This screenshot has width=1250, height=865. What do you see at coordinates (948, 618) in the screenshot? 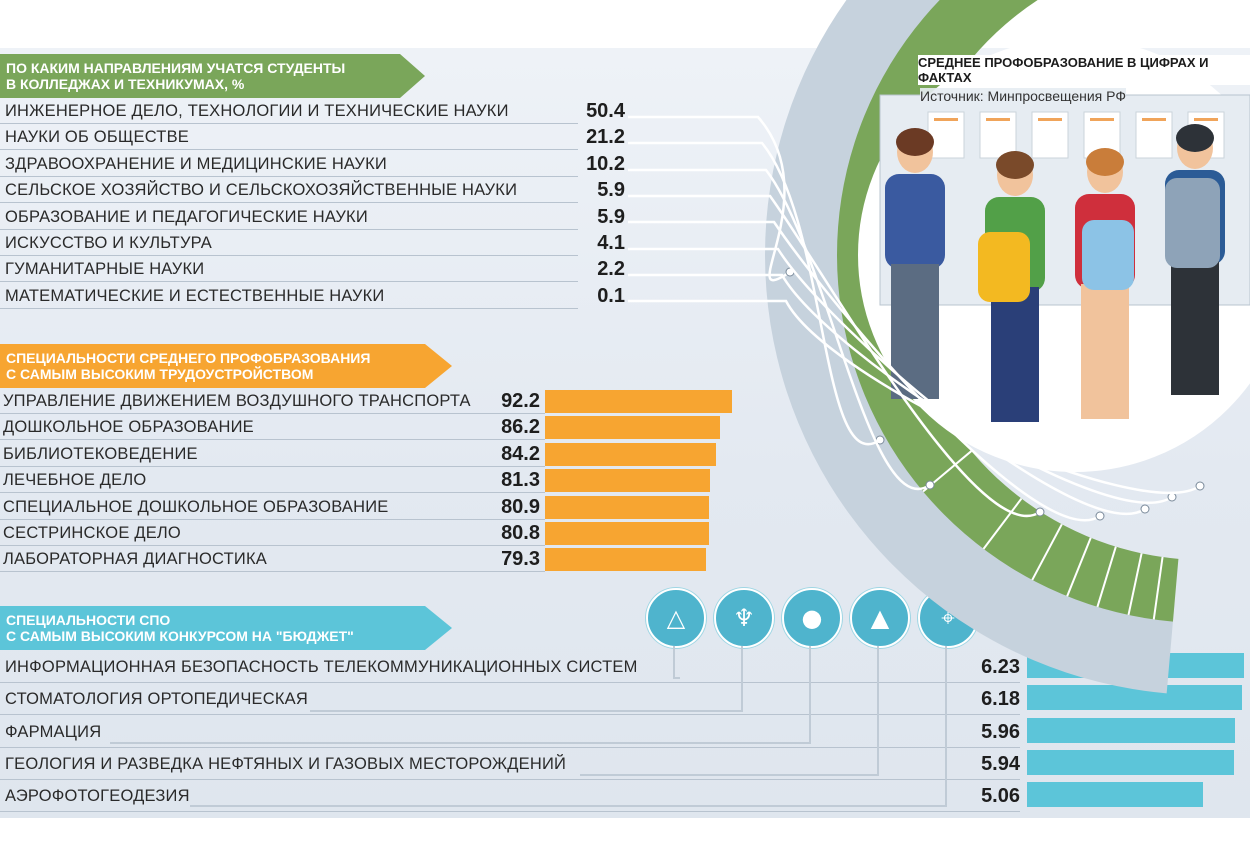
I see `map-pin-icon` at bounding box center [948, 618].